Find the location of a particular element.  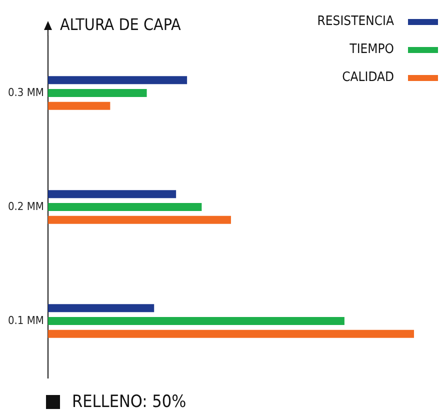

legend-label: TIEMPO is located at coordinates (372, 49).